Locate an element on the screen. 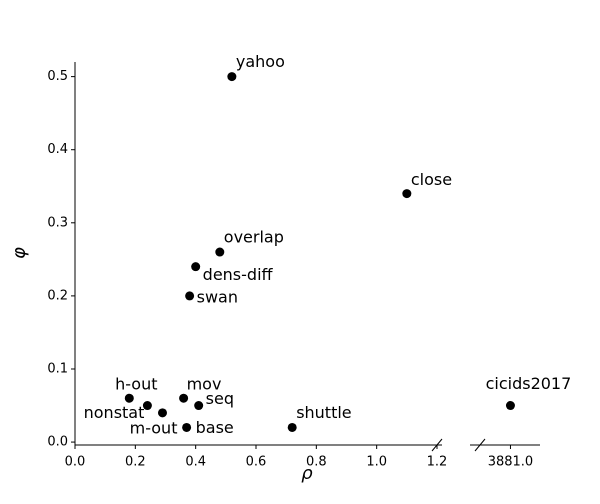  y-axis-label: φ is located at coordinates (19, 253).